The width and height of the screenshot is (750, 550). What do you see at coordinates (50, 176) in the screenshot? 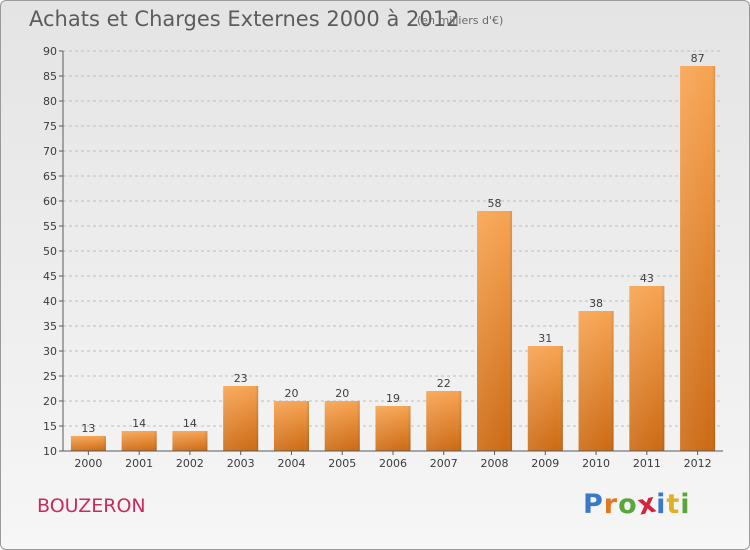
I see `y-tick-label-65: 65` at bounding box center [50, 176].